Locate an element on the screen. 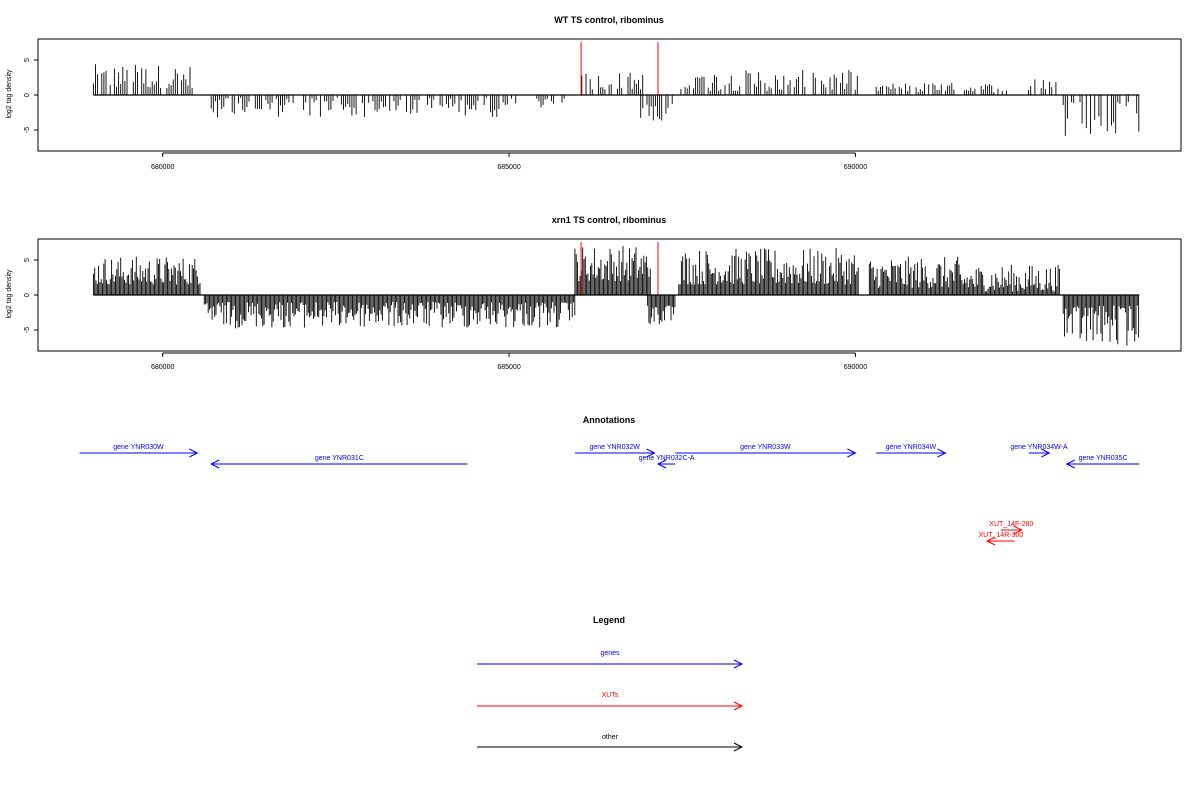  feature-label: gene YNR035C is located at coordinates (1103, 458).